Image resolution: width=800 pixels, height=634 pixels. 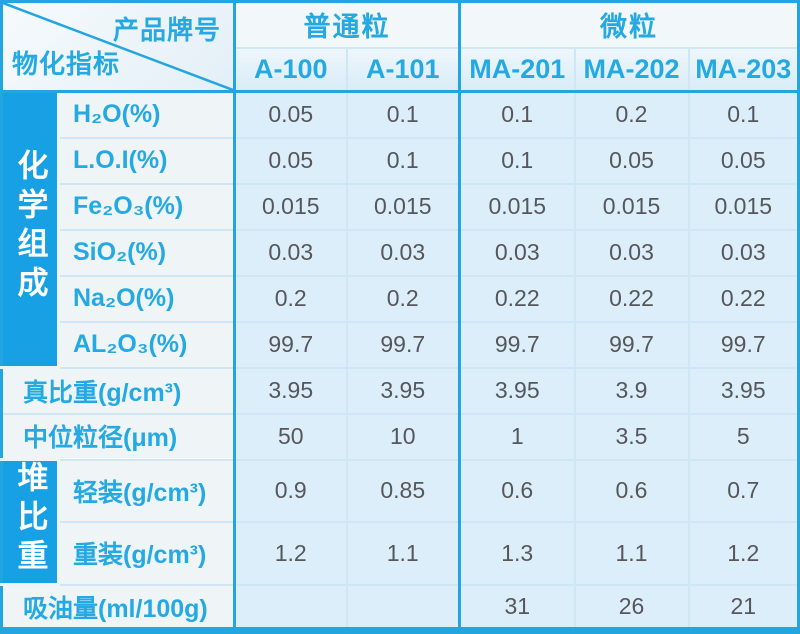 What do you see at coordinates (631, 607) in the screenshot?
I see `value-cell: 26` at bounding box center [631, 607].